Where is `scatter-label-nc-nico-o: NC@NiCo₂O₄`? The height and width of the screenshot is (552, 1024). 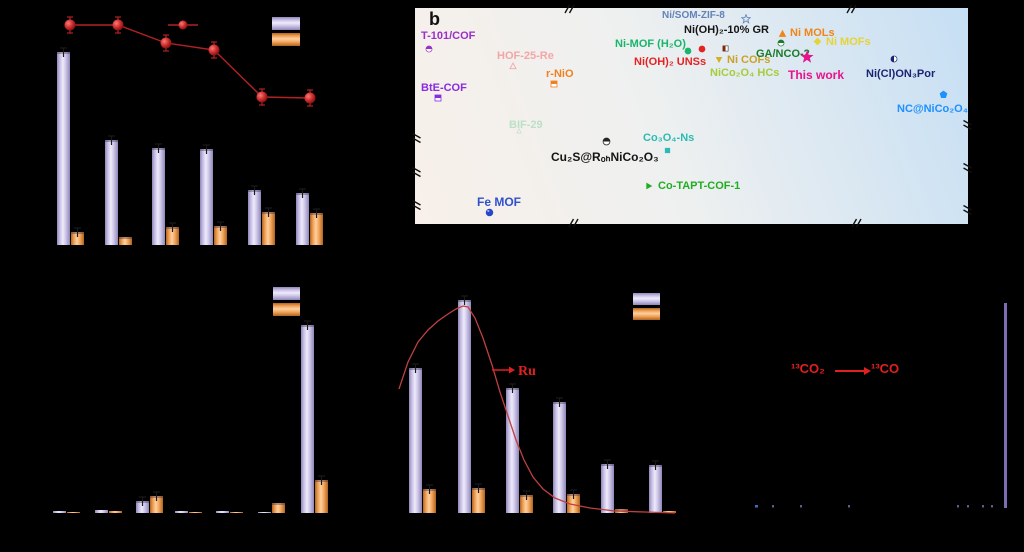 scatter-label-nc-nico-o: NC@NiCo₂O₄ is located at coordinates (932, 109).